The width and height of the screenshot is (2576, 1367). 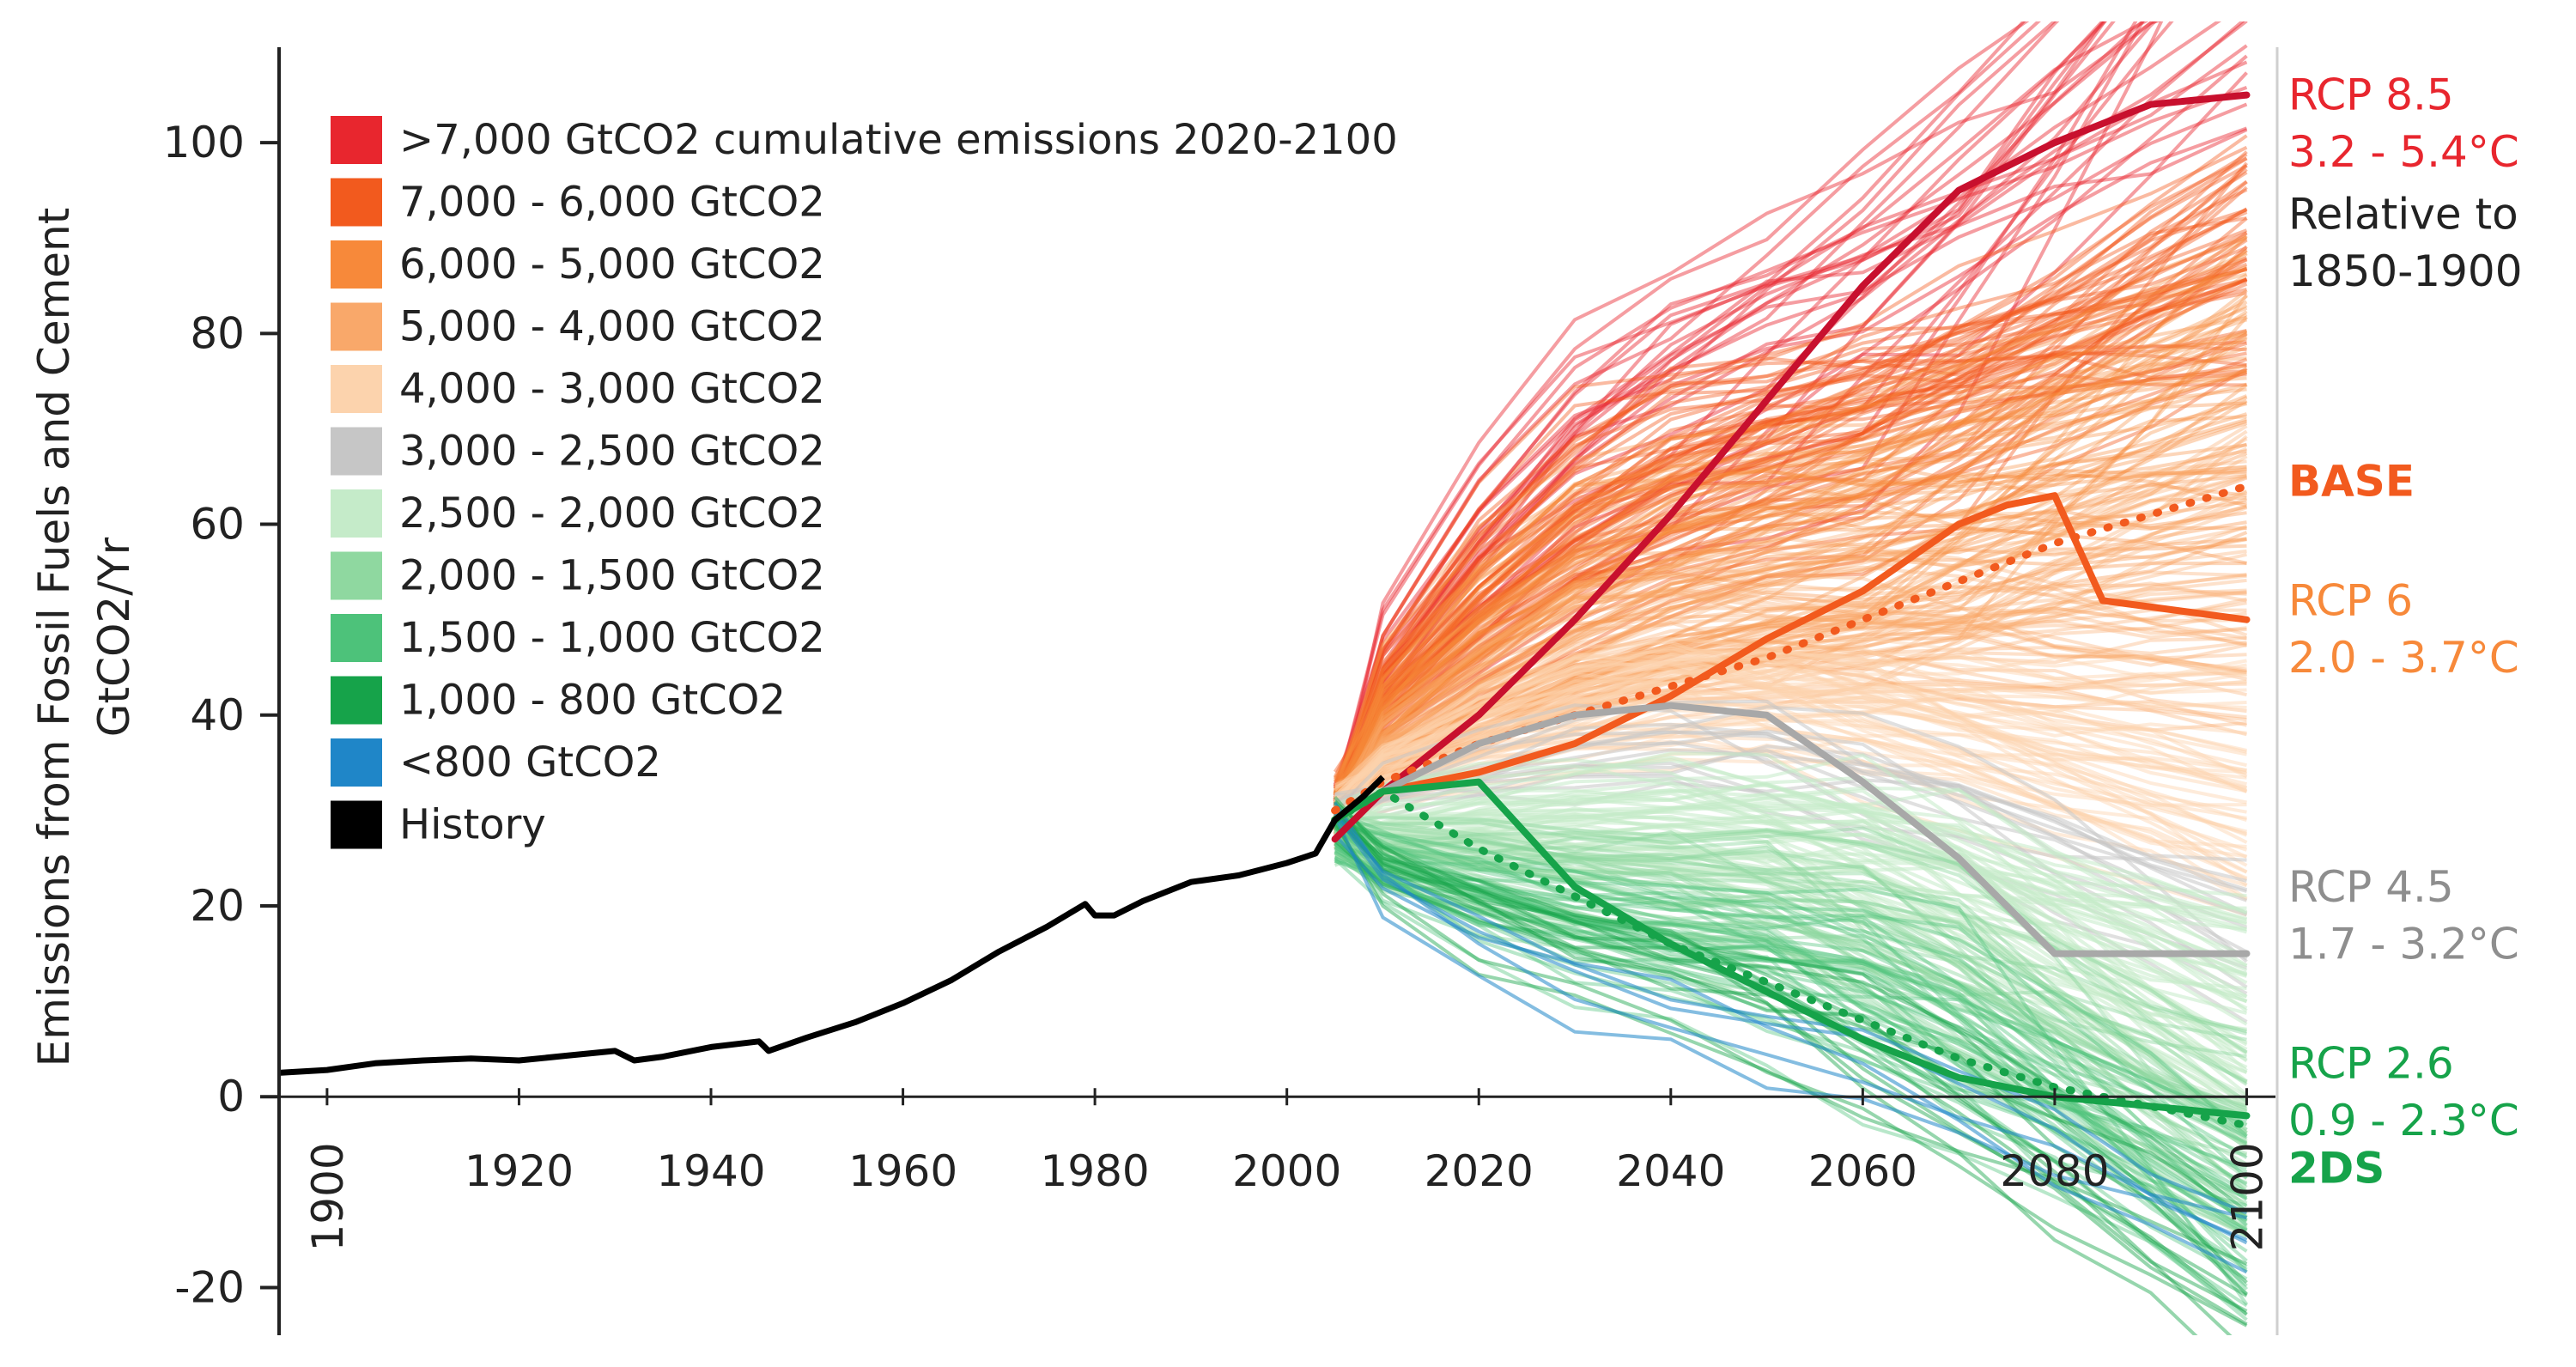 What do you see at coordinates (612, 638) in the screenshot?
I see `legend-label: 1,500 - 1,000 GtCO2` at bounding box center [612, 638].